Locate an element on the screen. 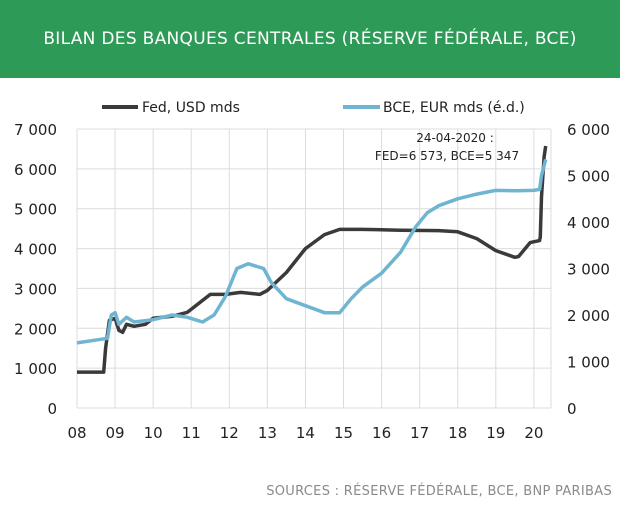 This screenshot has height=510, width=620. x-tick-label: 17 is located at coordinates (419, 433).